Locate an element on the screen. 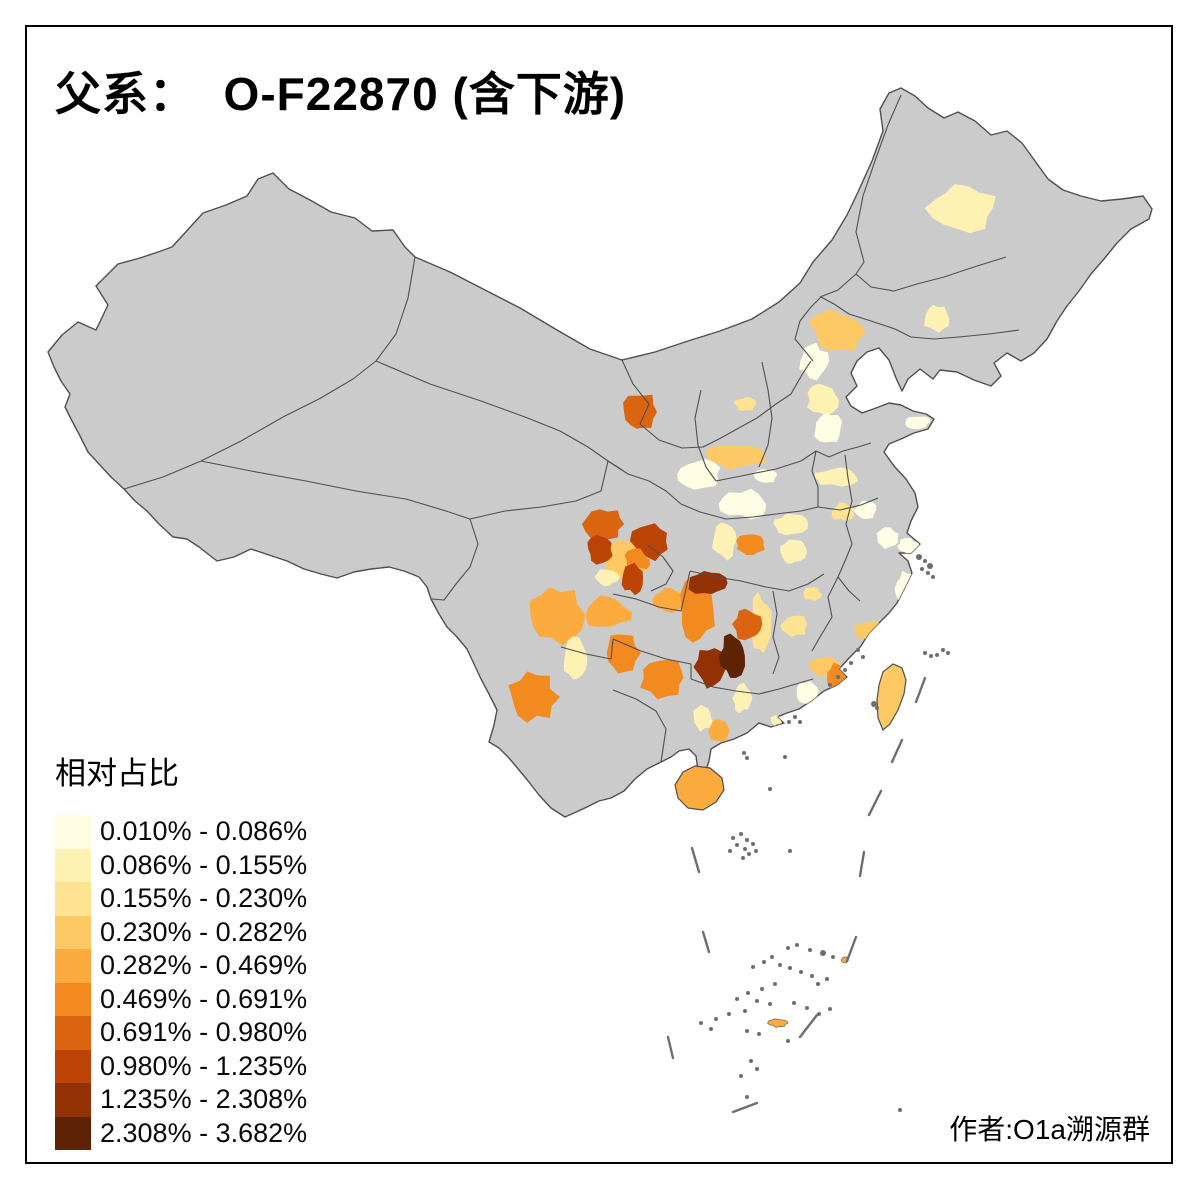 The image size is (1200, 1200). legend-row: 0.155% - 0.230% is located at coordinates (181, 899).